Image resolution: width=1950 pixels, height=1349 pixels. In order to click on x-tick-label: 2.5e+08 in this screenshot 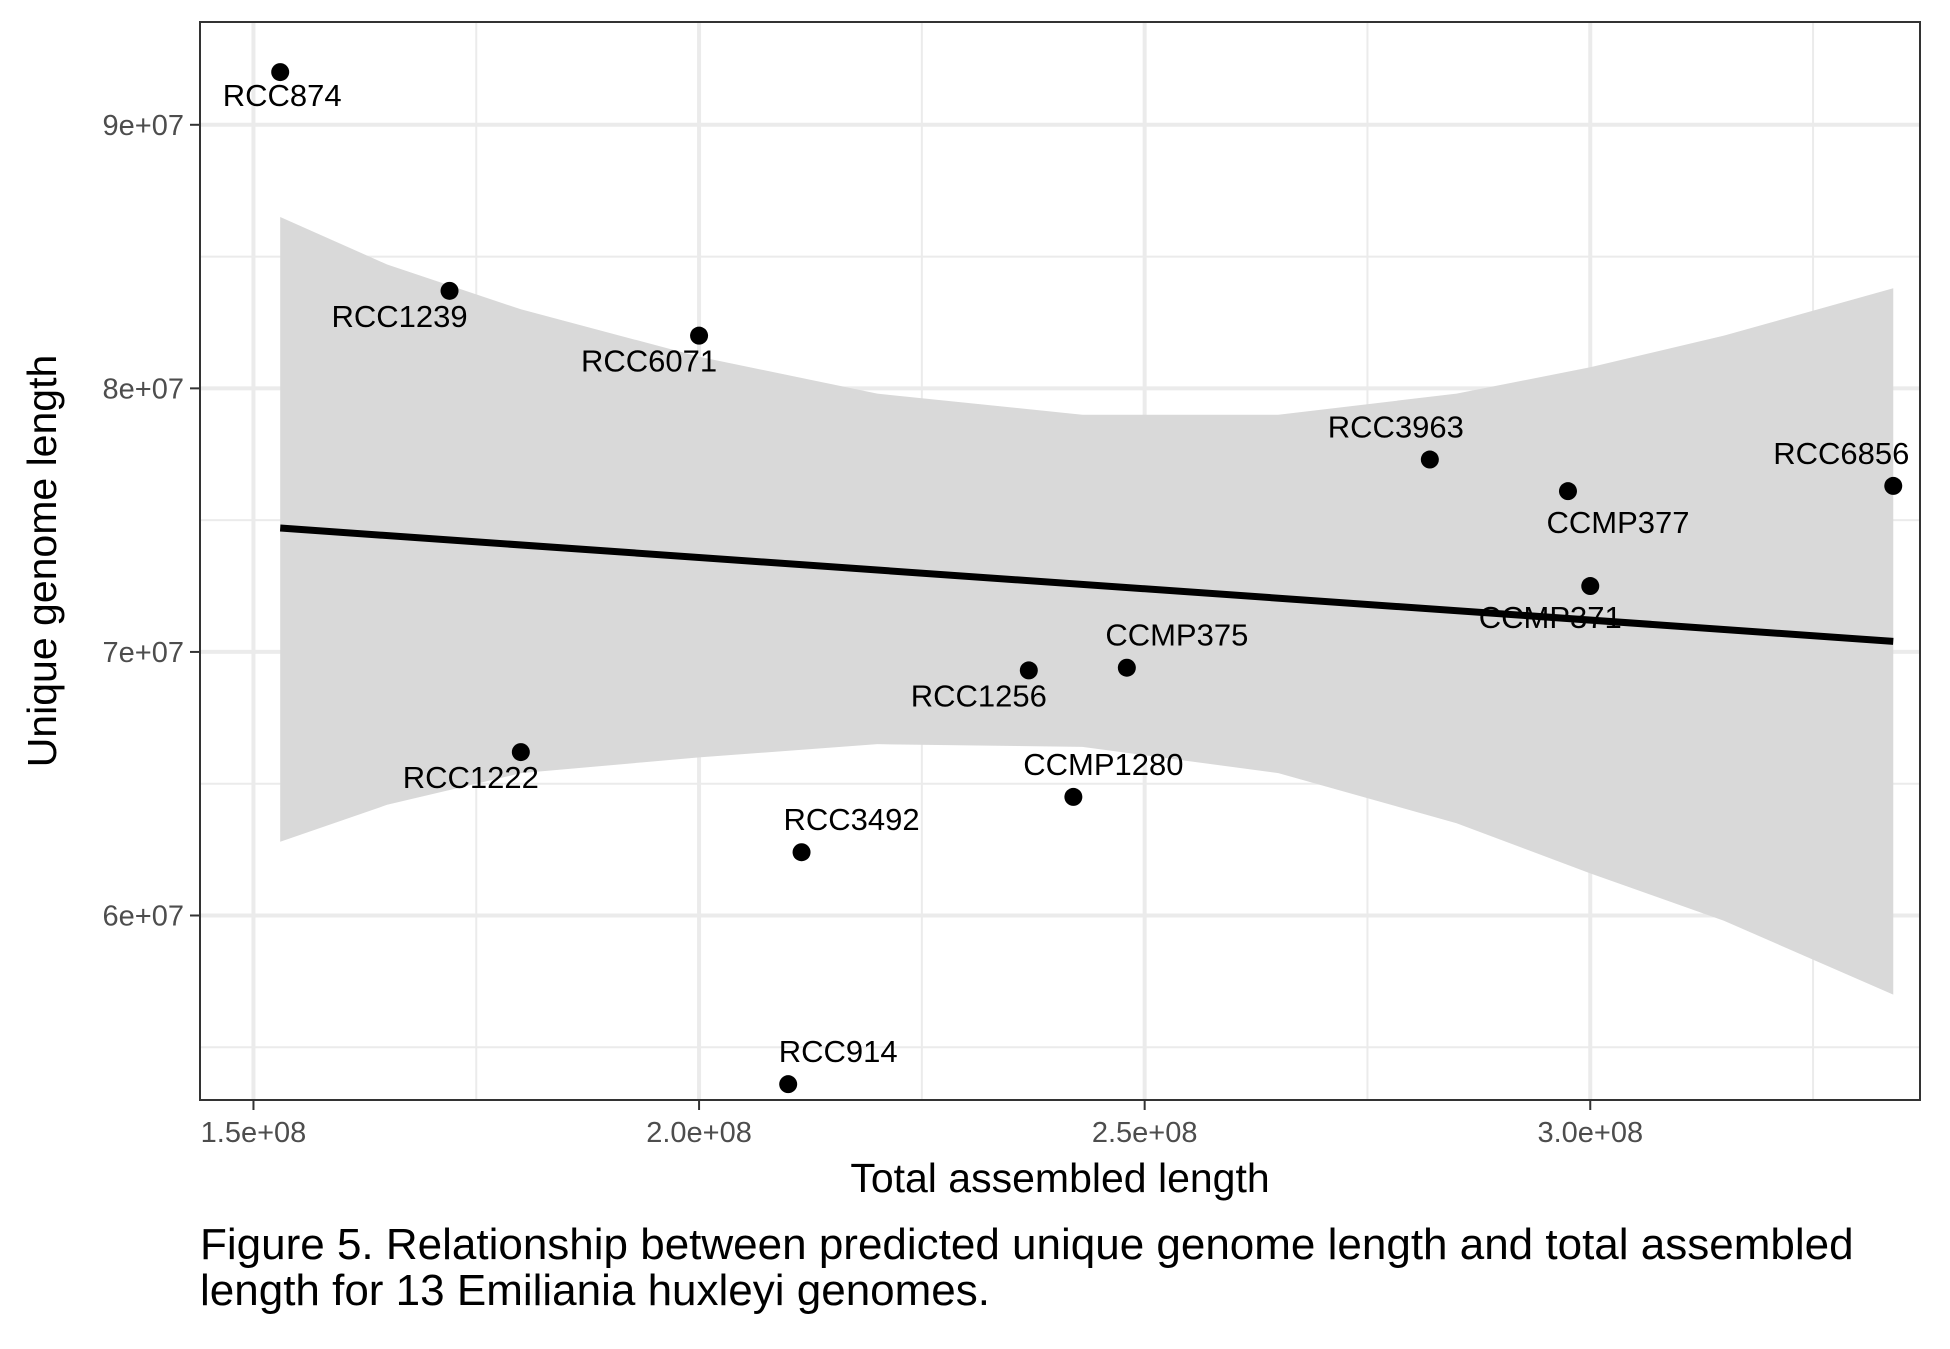, I will do `click(1145, 1133)`.